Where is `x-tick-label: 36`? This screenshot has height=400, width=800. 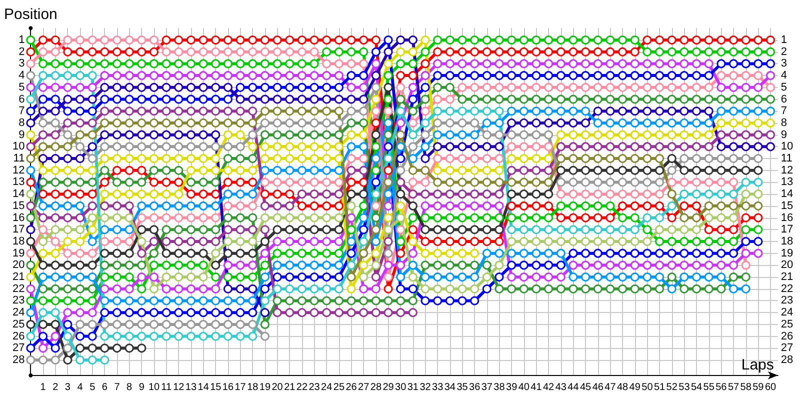 x-tick-label: 36 is located at coordinates (475, 387).